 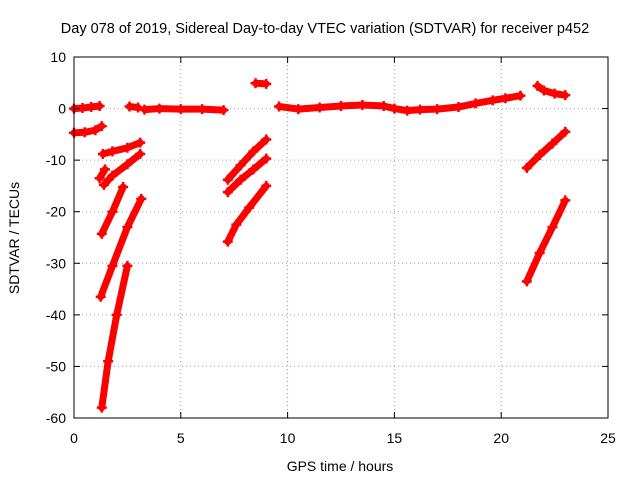 I want to click on y-tick-label: -60, so click(x=56, y=418).